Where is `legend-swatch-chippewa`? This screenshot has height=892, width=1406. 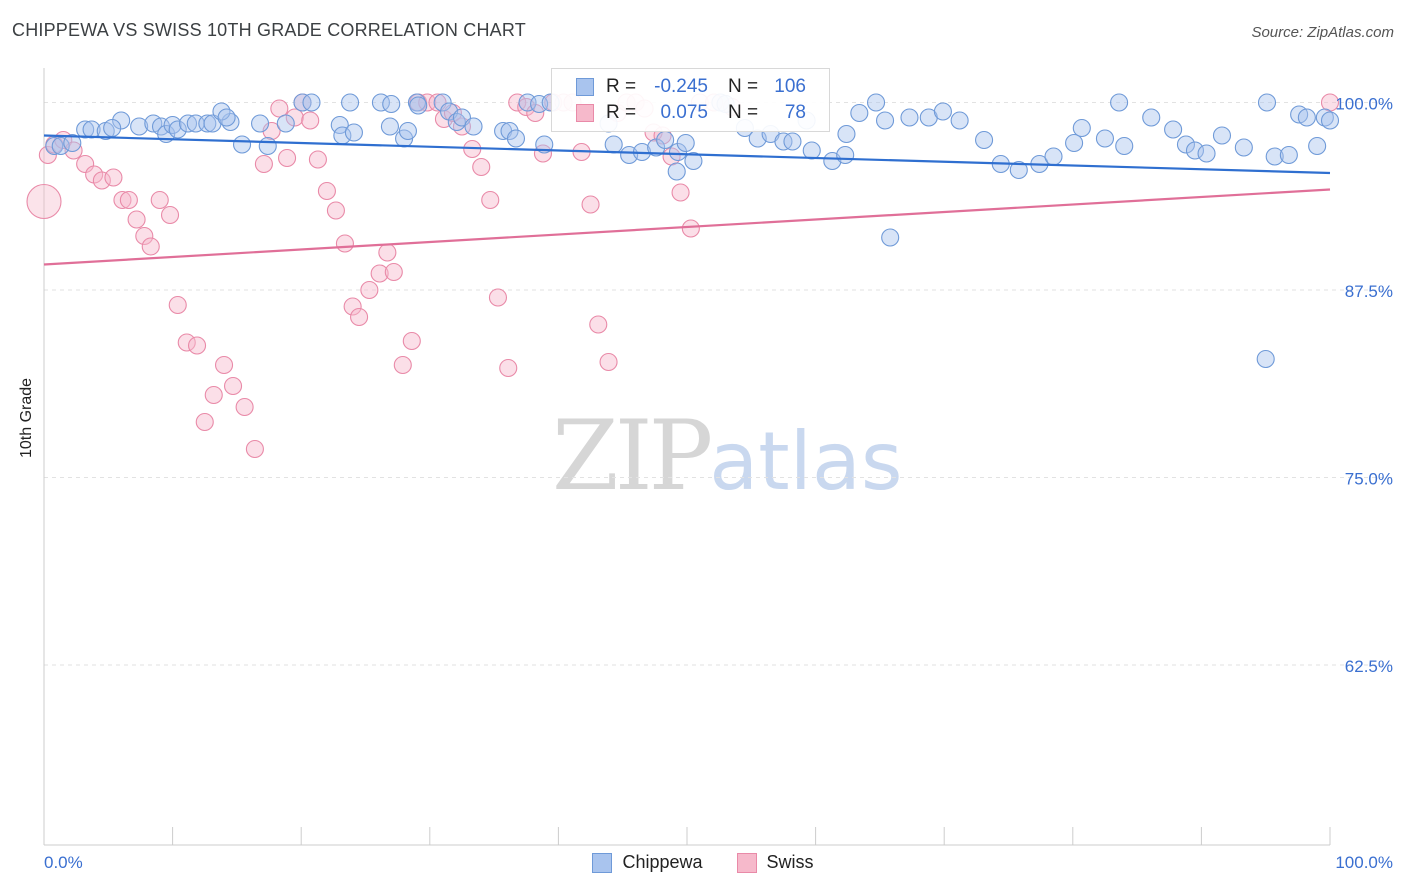
legend-swatch-chippewa is located at coordinates (585, 87).